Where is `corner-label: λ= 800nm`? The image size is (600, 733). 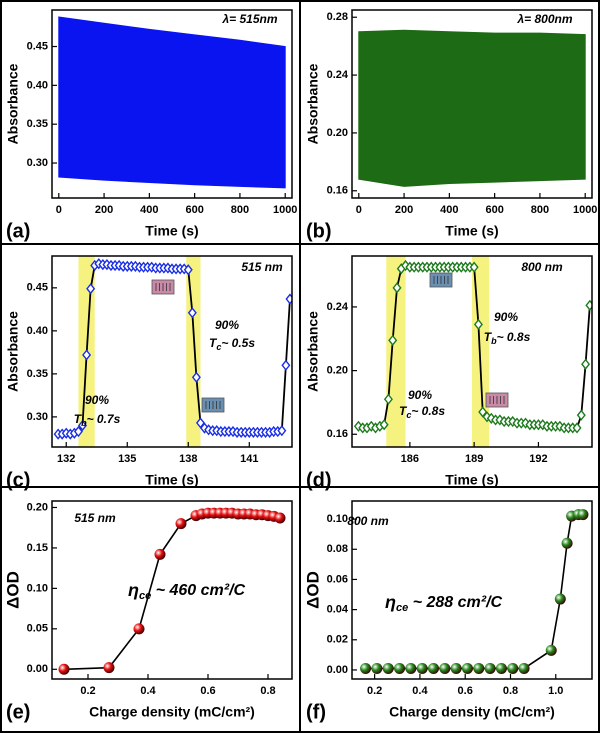 corner-label: λ= 800nm is located at coordinates (544, 19).